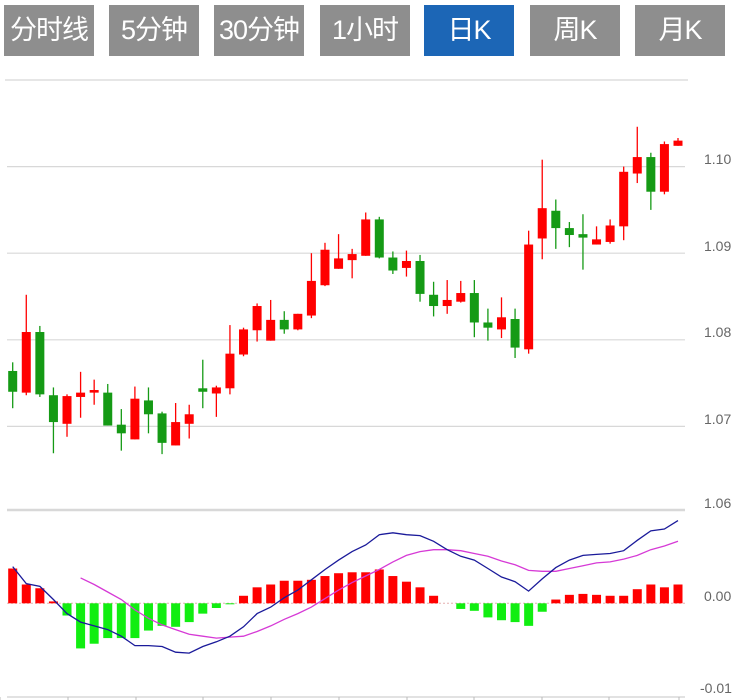 The height and width of the screenshot is (700, 754). I want to click on tab-30-minute: 30分钟, so click(259, 30).